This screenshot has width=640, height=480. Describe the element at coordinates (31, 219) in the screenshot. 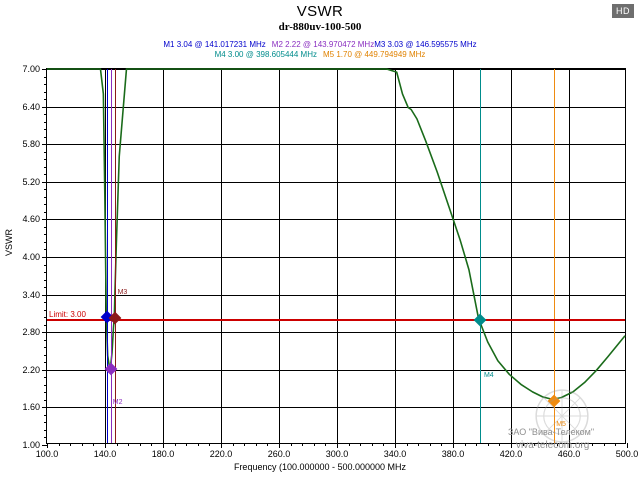

I see `y-axis-tick-label: 4.60` at that location.